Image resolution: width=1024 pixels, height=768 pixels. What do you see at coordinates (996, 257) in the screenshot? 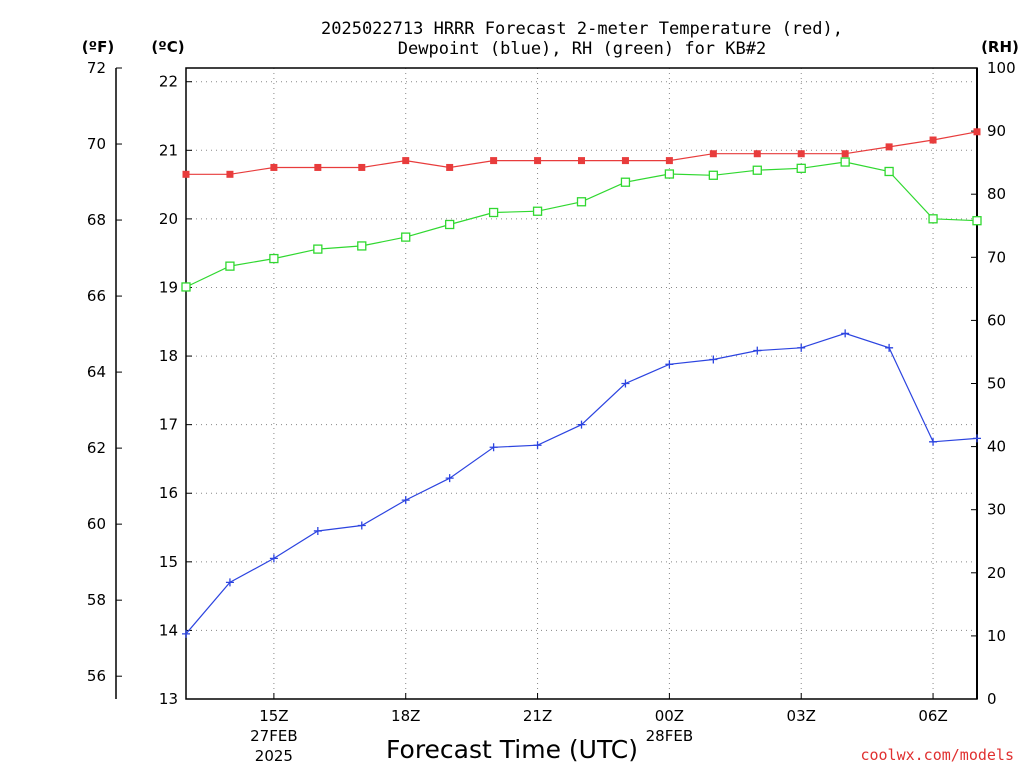
I see `rh-tick-label: 70` at bounding box center [996, 257].